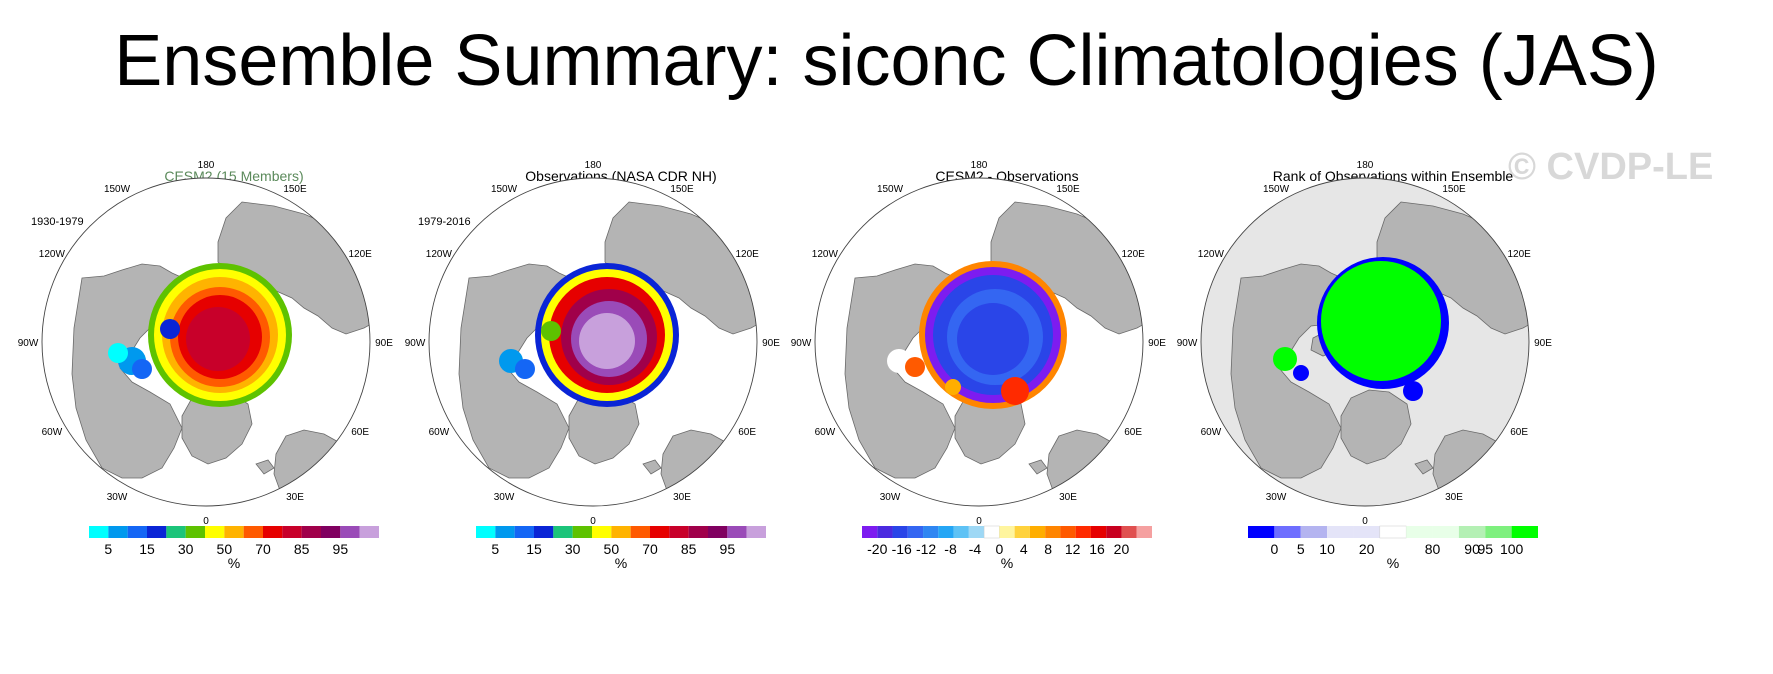 The height and width of the screenshot is (674, 1773). I want to click on colorbar-tick-label: 16, so click(1097, 549).